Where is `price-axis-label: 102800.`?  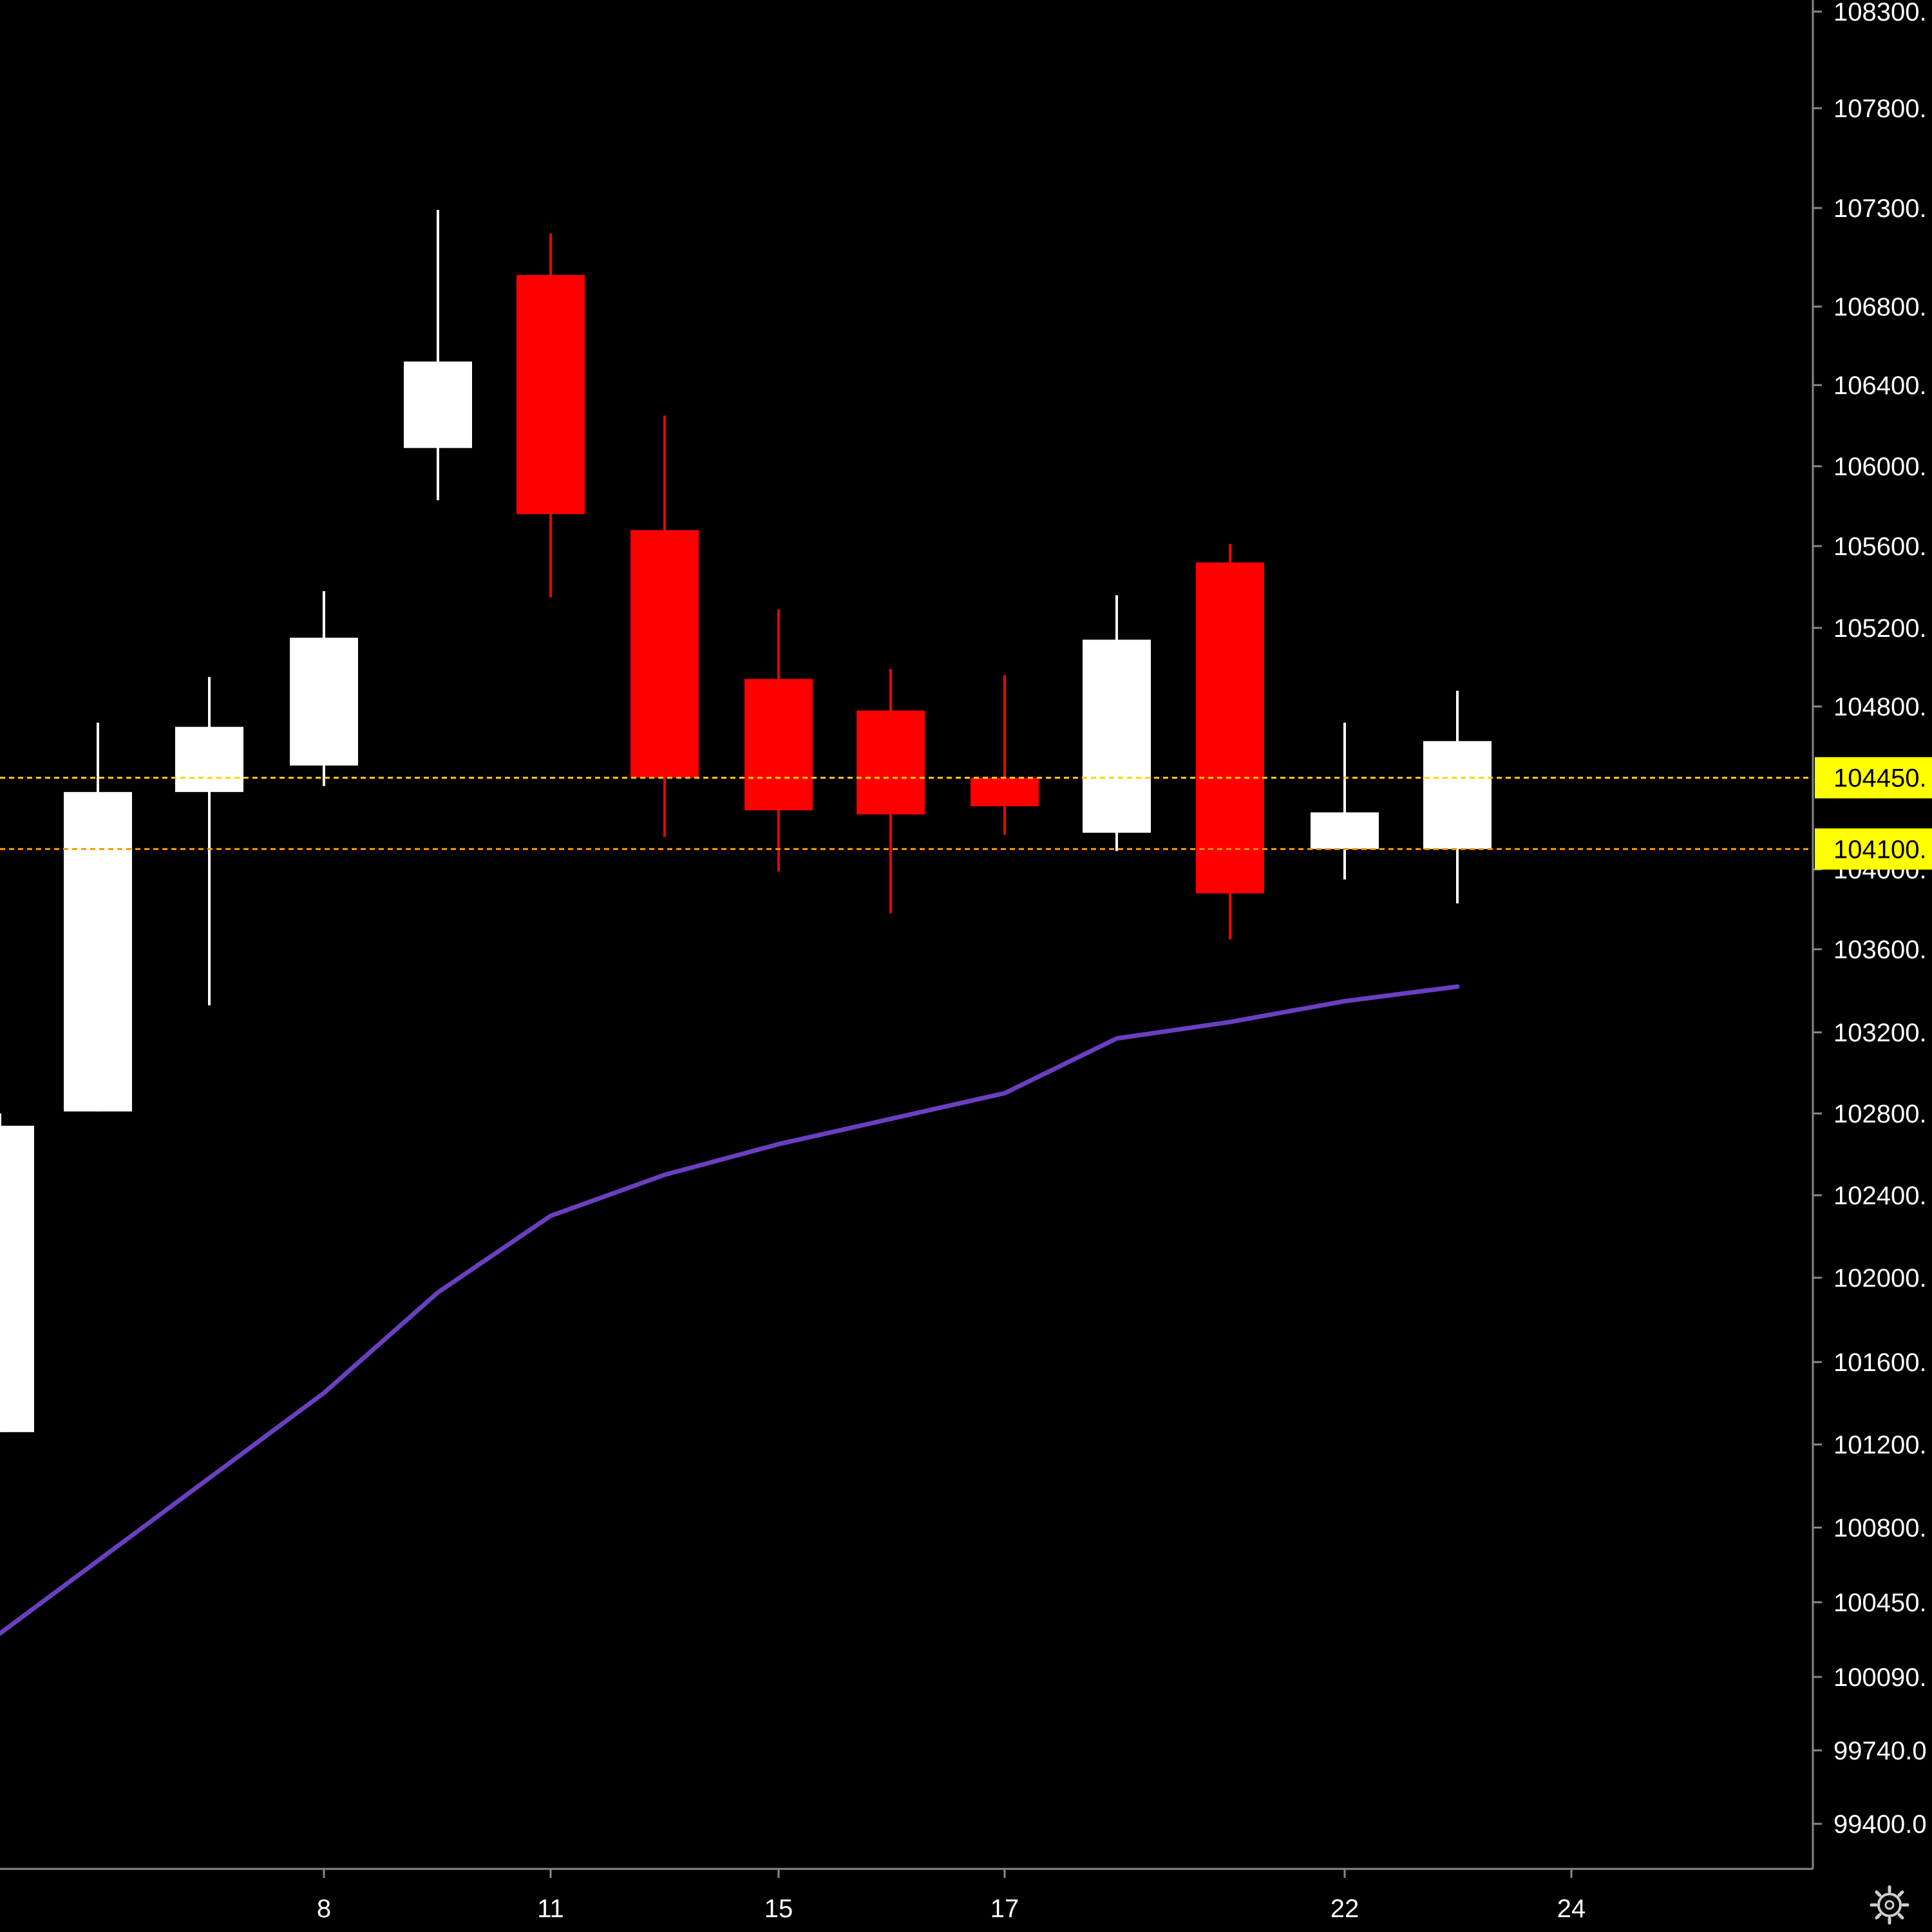 price-axis-label: 102800. is located at coordinates (1880, 1114).